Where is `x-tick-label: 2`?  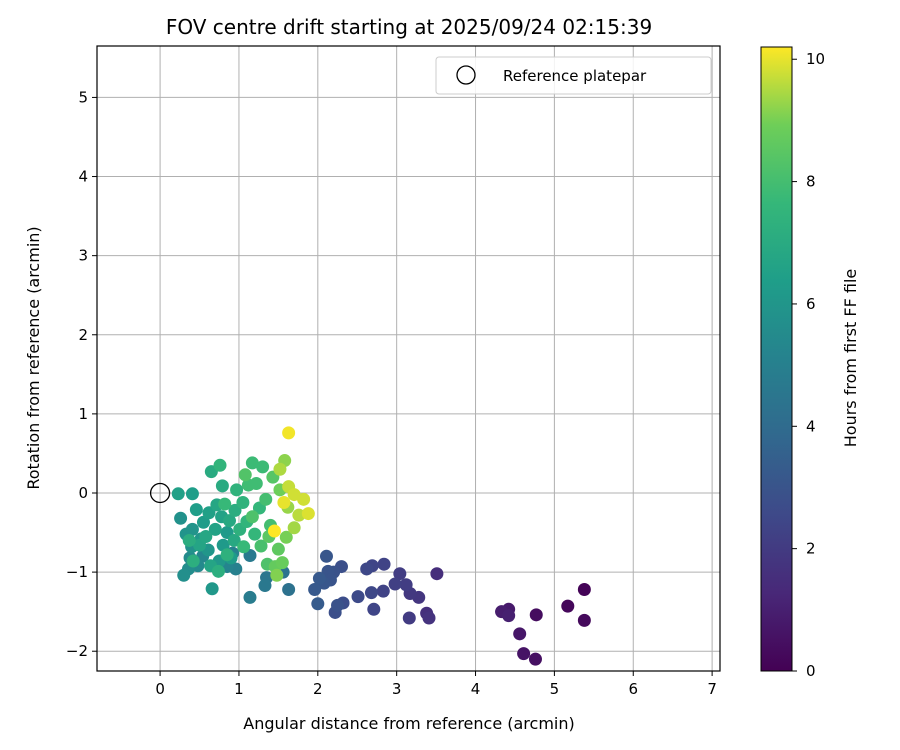 x-tick-label: 2 is located at coordinates (318, 689).